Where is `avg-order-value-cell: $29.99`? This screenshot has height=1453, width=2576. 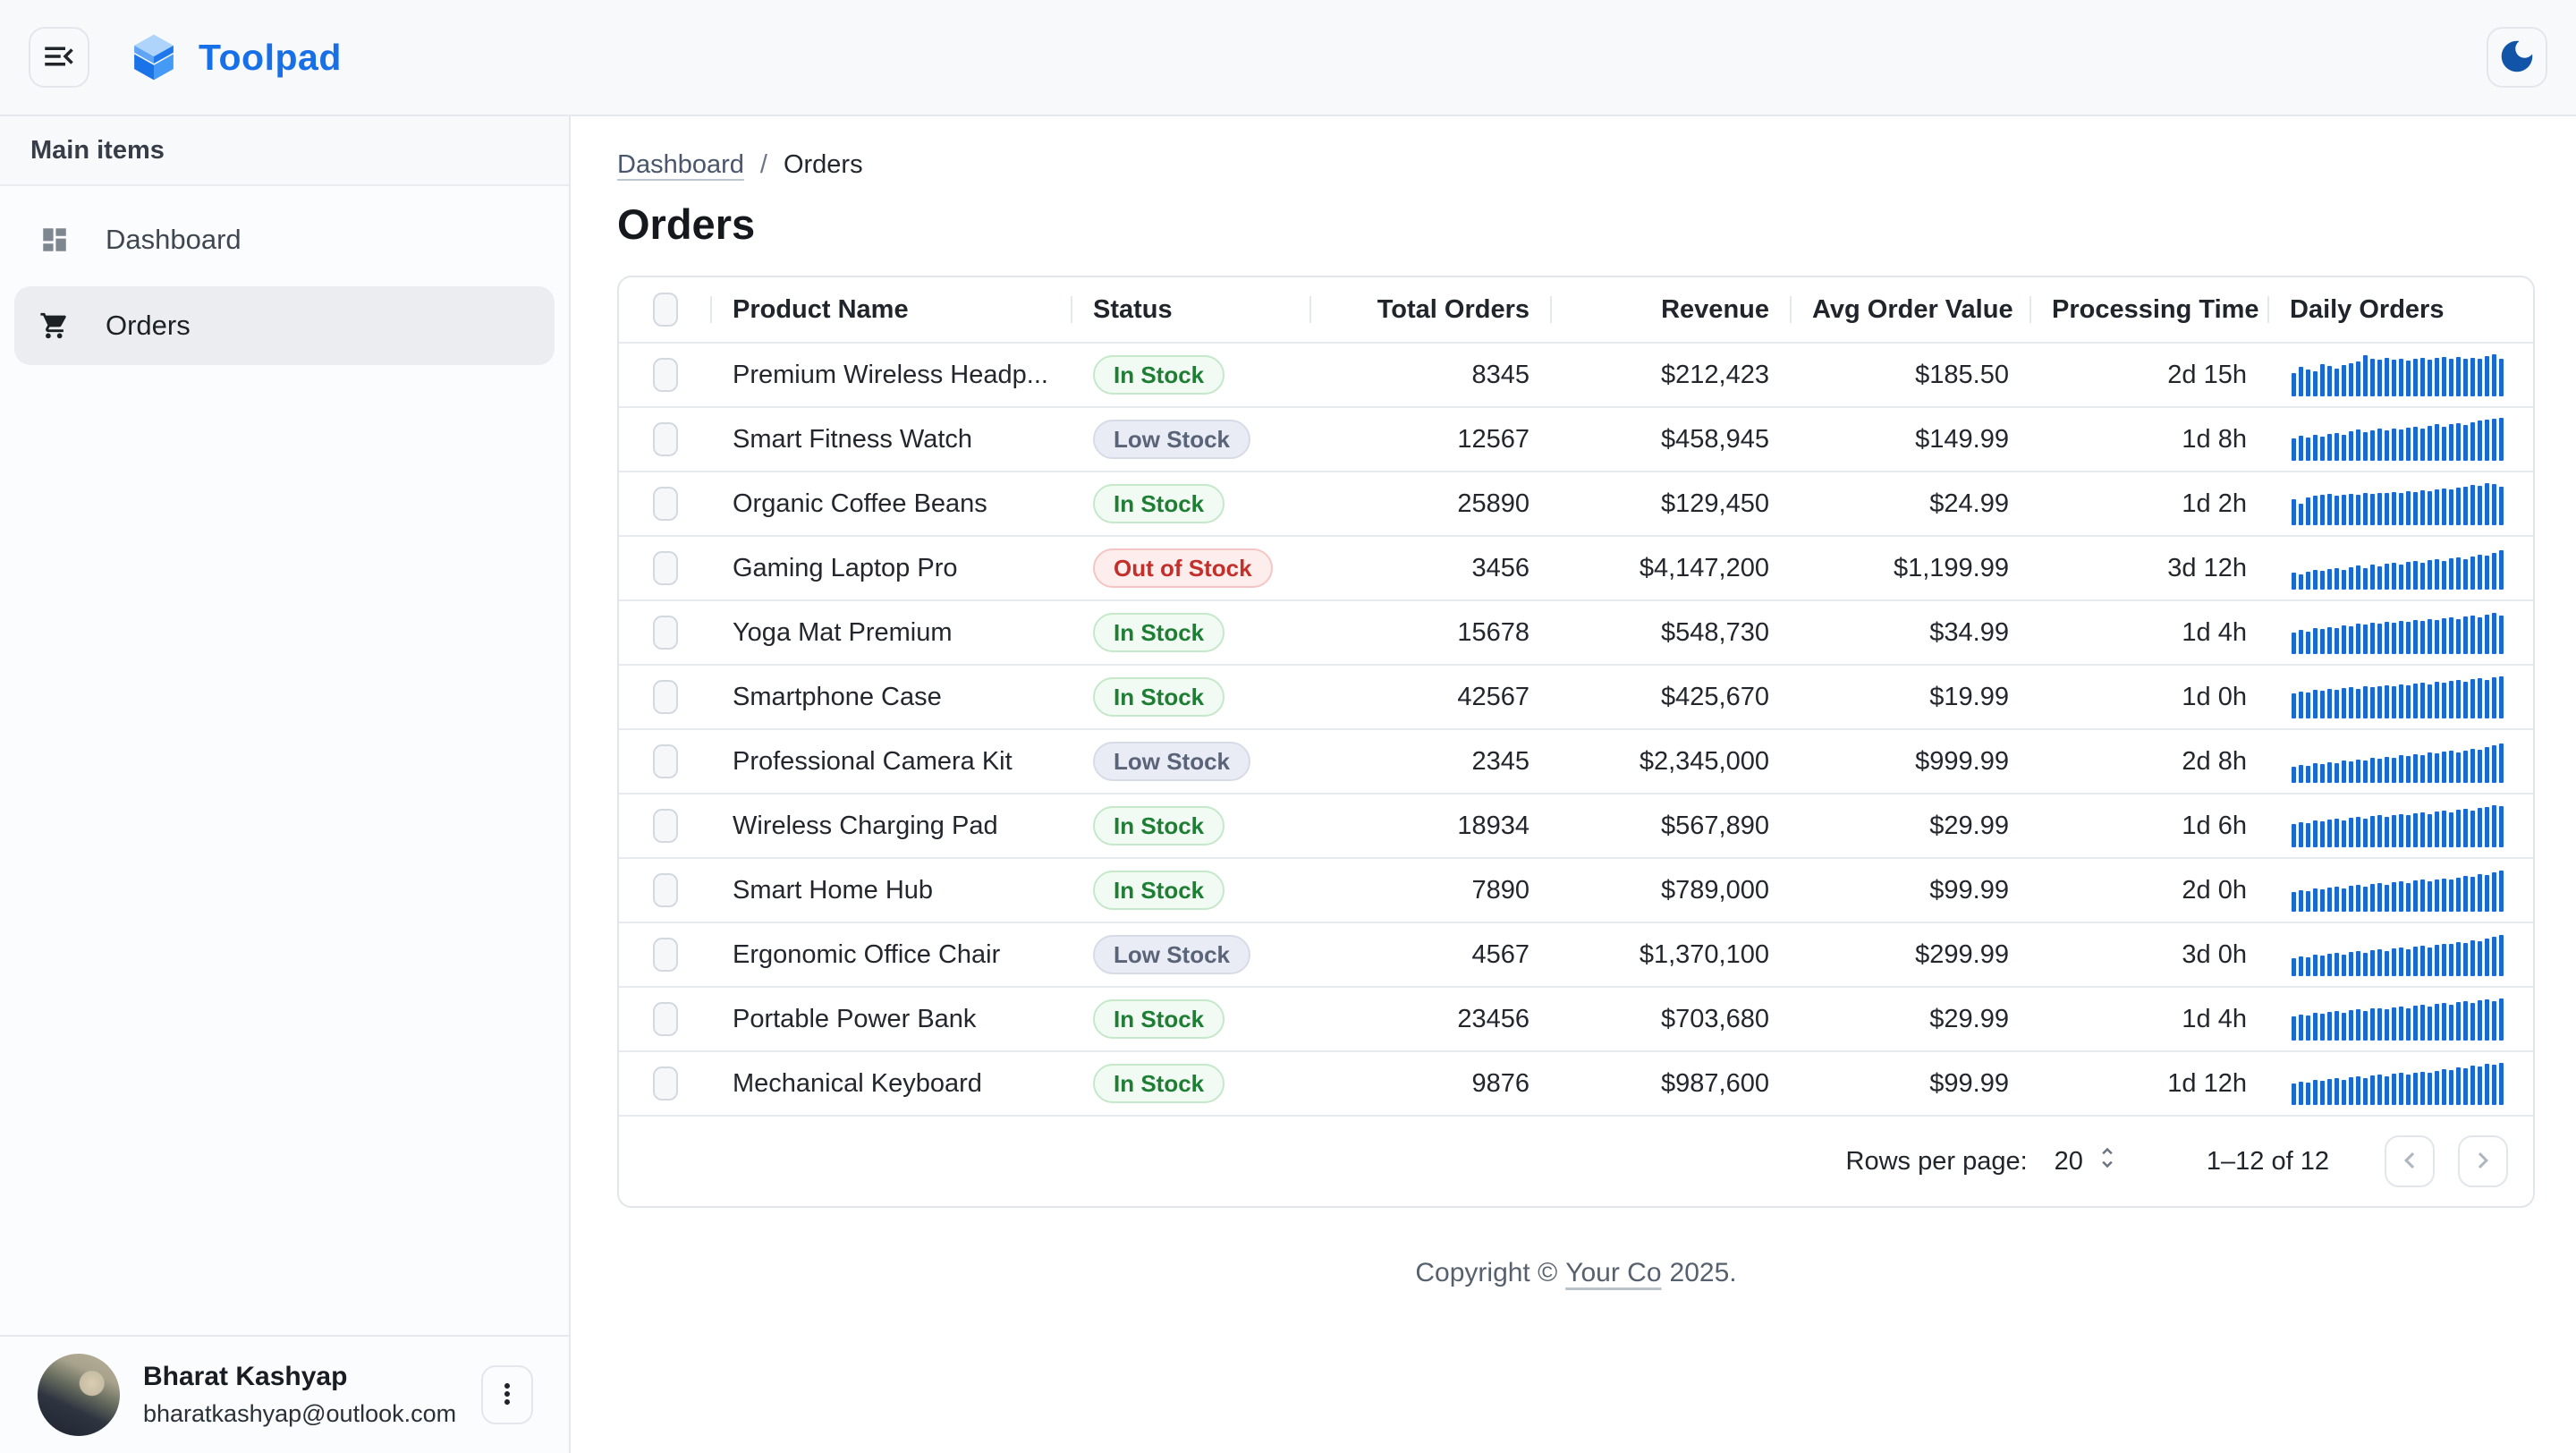
avg-order-value-cell: $29.99 is located at coordinates (1969, 825).